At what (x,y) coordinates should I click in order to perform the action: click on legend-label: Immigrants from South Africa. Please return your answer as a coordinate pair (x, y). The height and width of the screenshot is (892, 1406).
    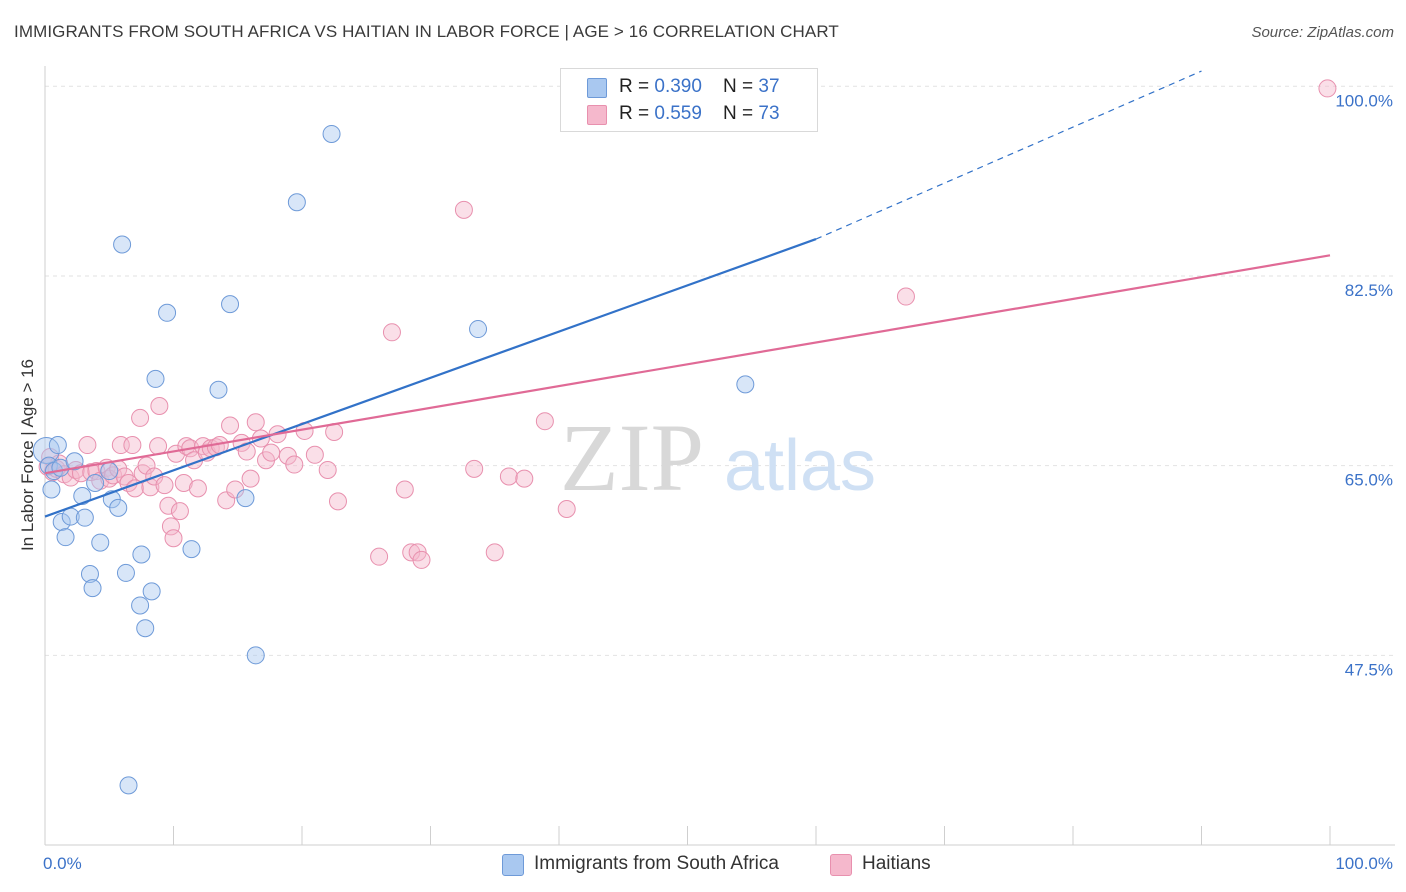
    Looking at the image, I should click on (656, 863).